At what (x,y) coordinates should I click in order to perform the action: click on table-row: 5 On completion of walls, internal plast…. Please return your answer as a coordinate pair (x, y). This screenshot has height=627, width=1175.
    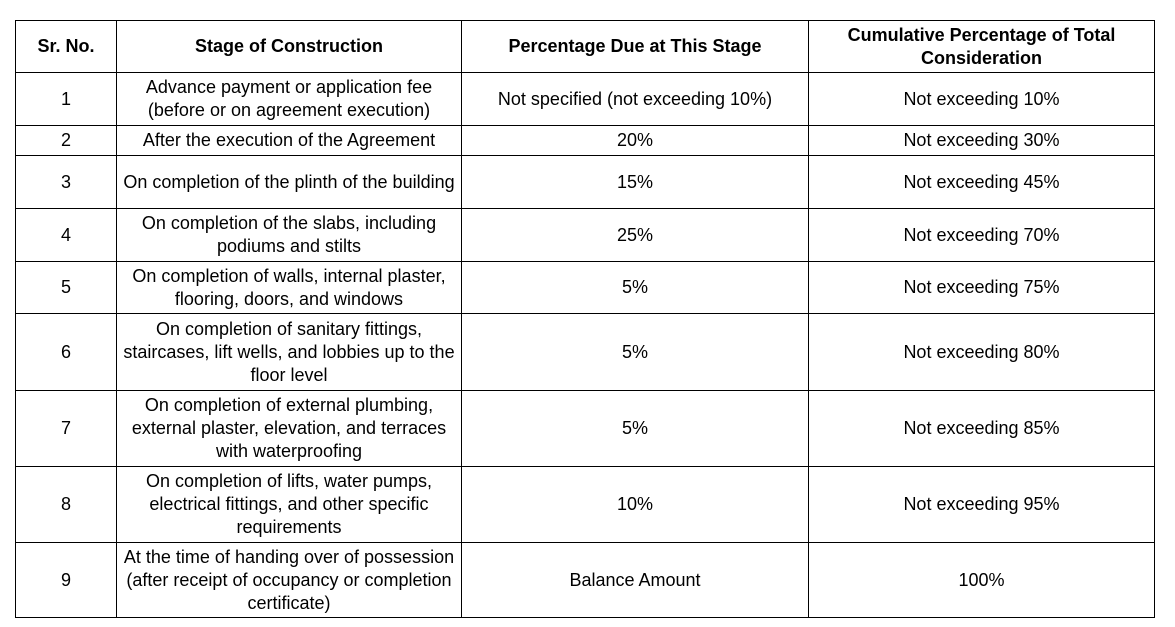
    Looking at the image, I should click on (585, 287).